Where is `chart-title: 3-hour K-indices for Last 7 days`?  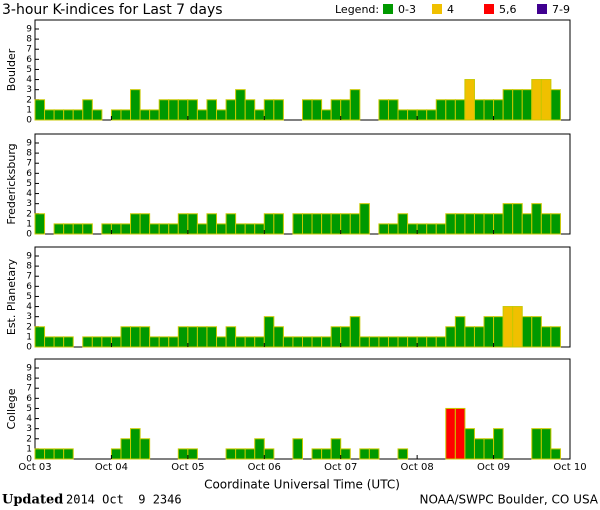 chart-title: 3-hour K-indices for Last 7 days is located at coordinates (112, 10).